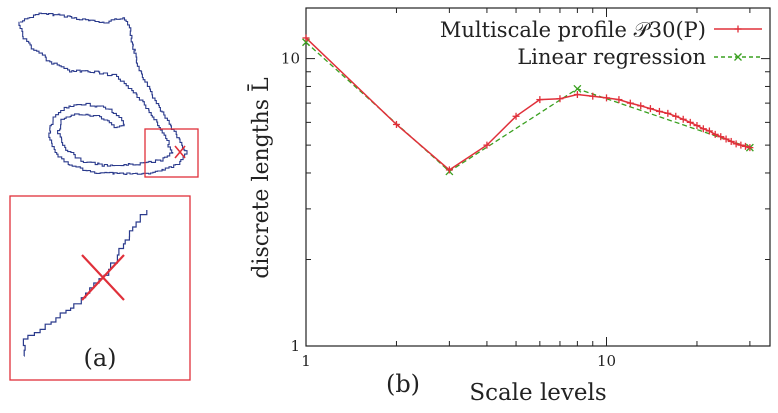 The image size is (778, 413). Describe the element at coordinates (103, 277) in the screenshot. I see `cross-marker-large` at that location.